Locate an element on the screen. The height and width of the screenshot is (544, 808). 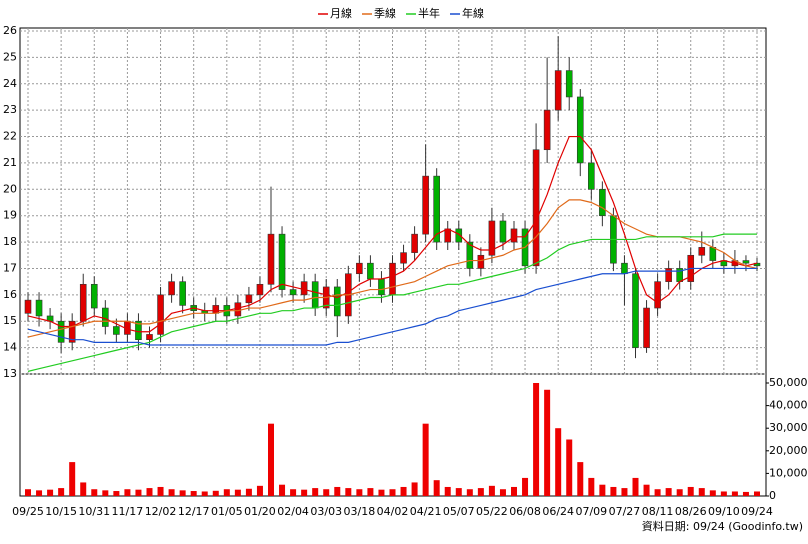
x-tick-label: 04/02 is located at coordinates (393, 511).